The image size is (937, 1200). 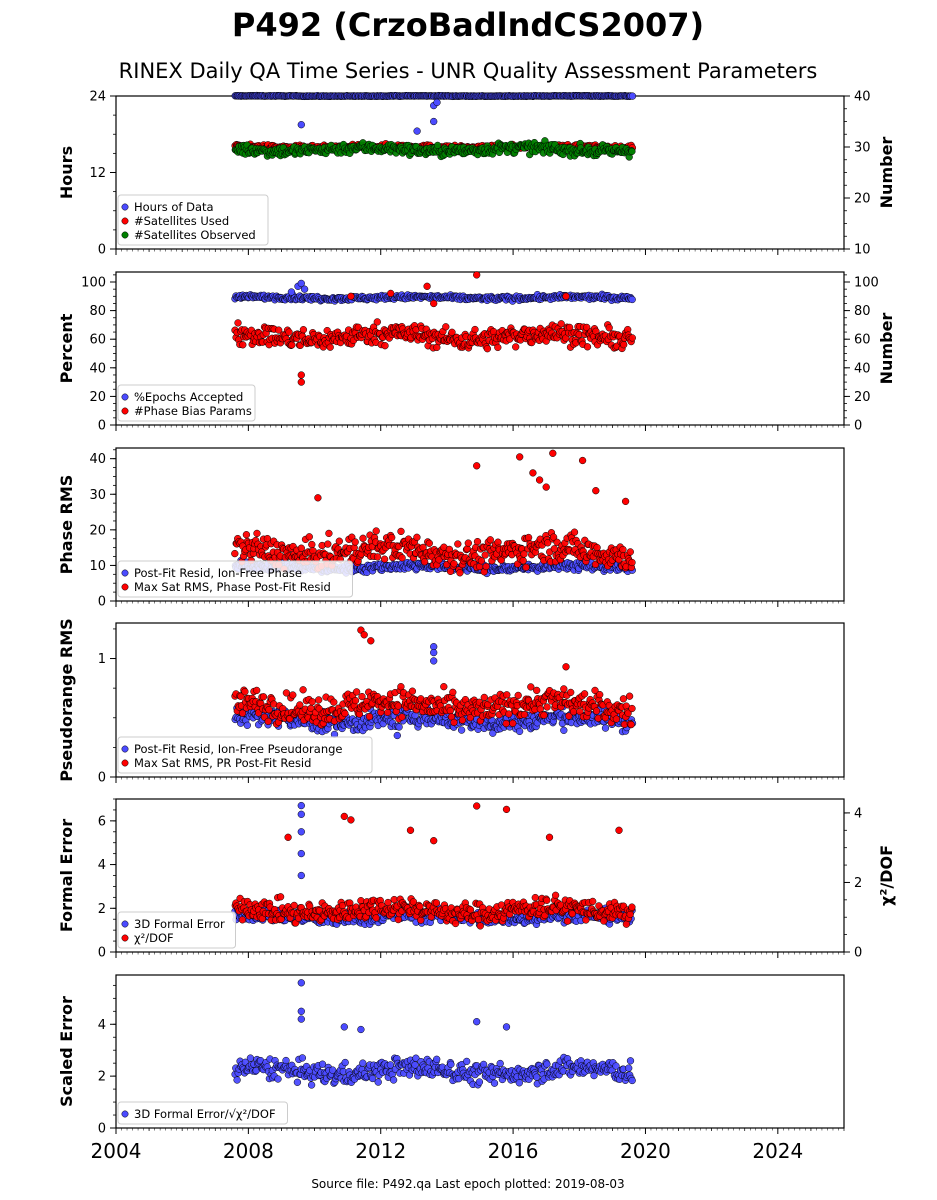 I want to click on legend-label: Post-Fit Resid, Ion-Free Pseudorange, so click(x=238, y=749).